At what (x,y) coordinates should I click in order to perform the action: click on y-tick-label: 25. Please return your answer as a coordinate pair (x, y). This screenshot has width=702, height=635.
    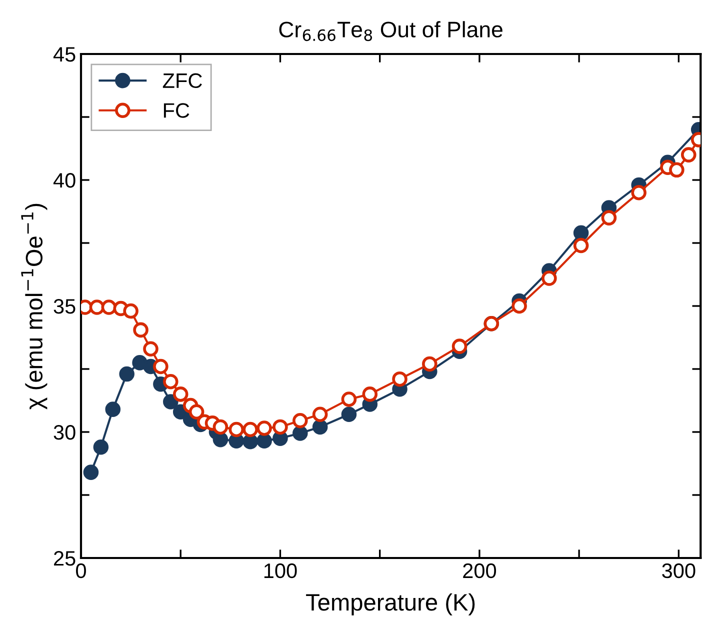
    Looking at the image, I should click on (65, 558).